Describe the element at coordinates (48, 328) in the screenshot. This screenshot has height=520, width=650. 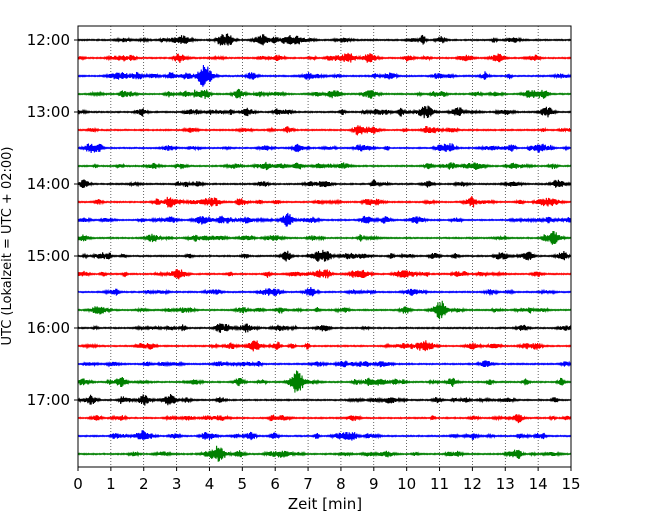
I see `y-tick-label-4: 16:00` at that location.